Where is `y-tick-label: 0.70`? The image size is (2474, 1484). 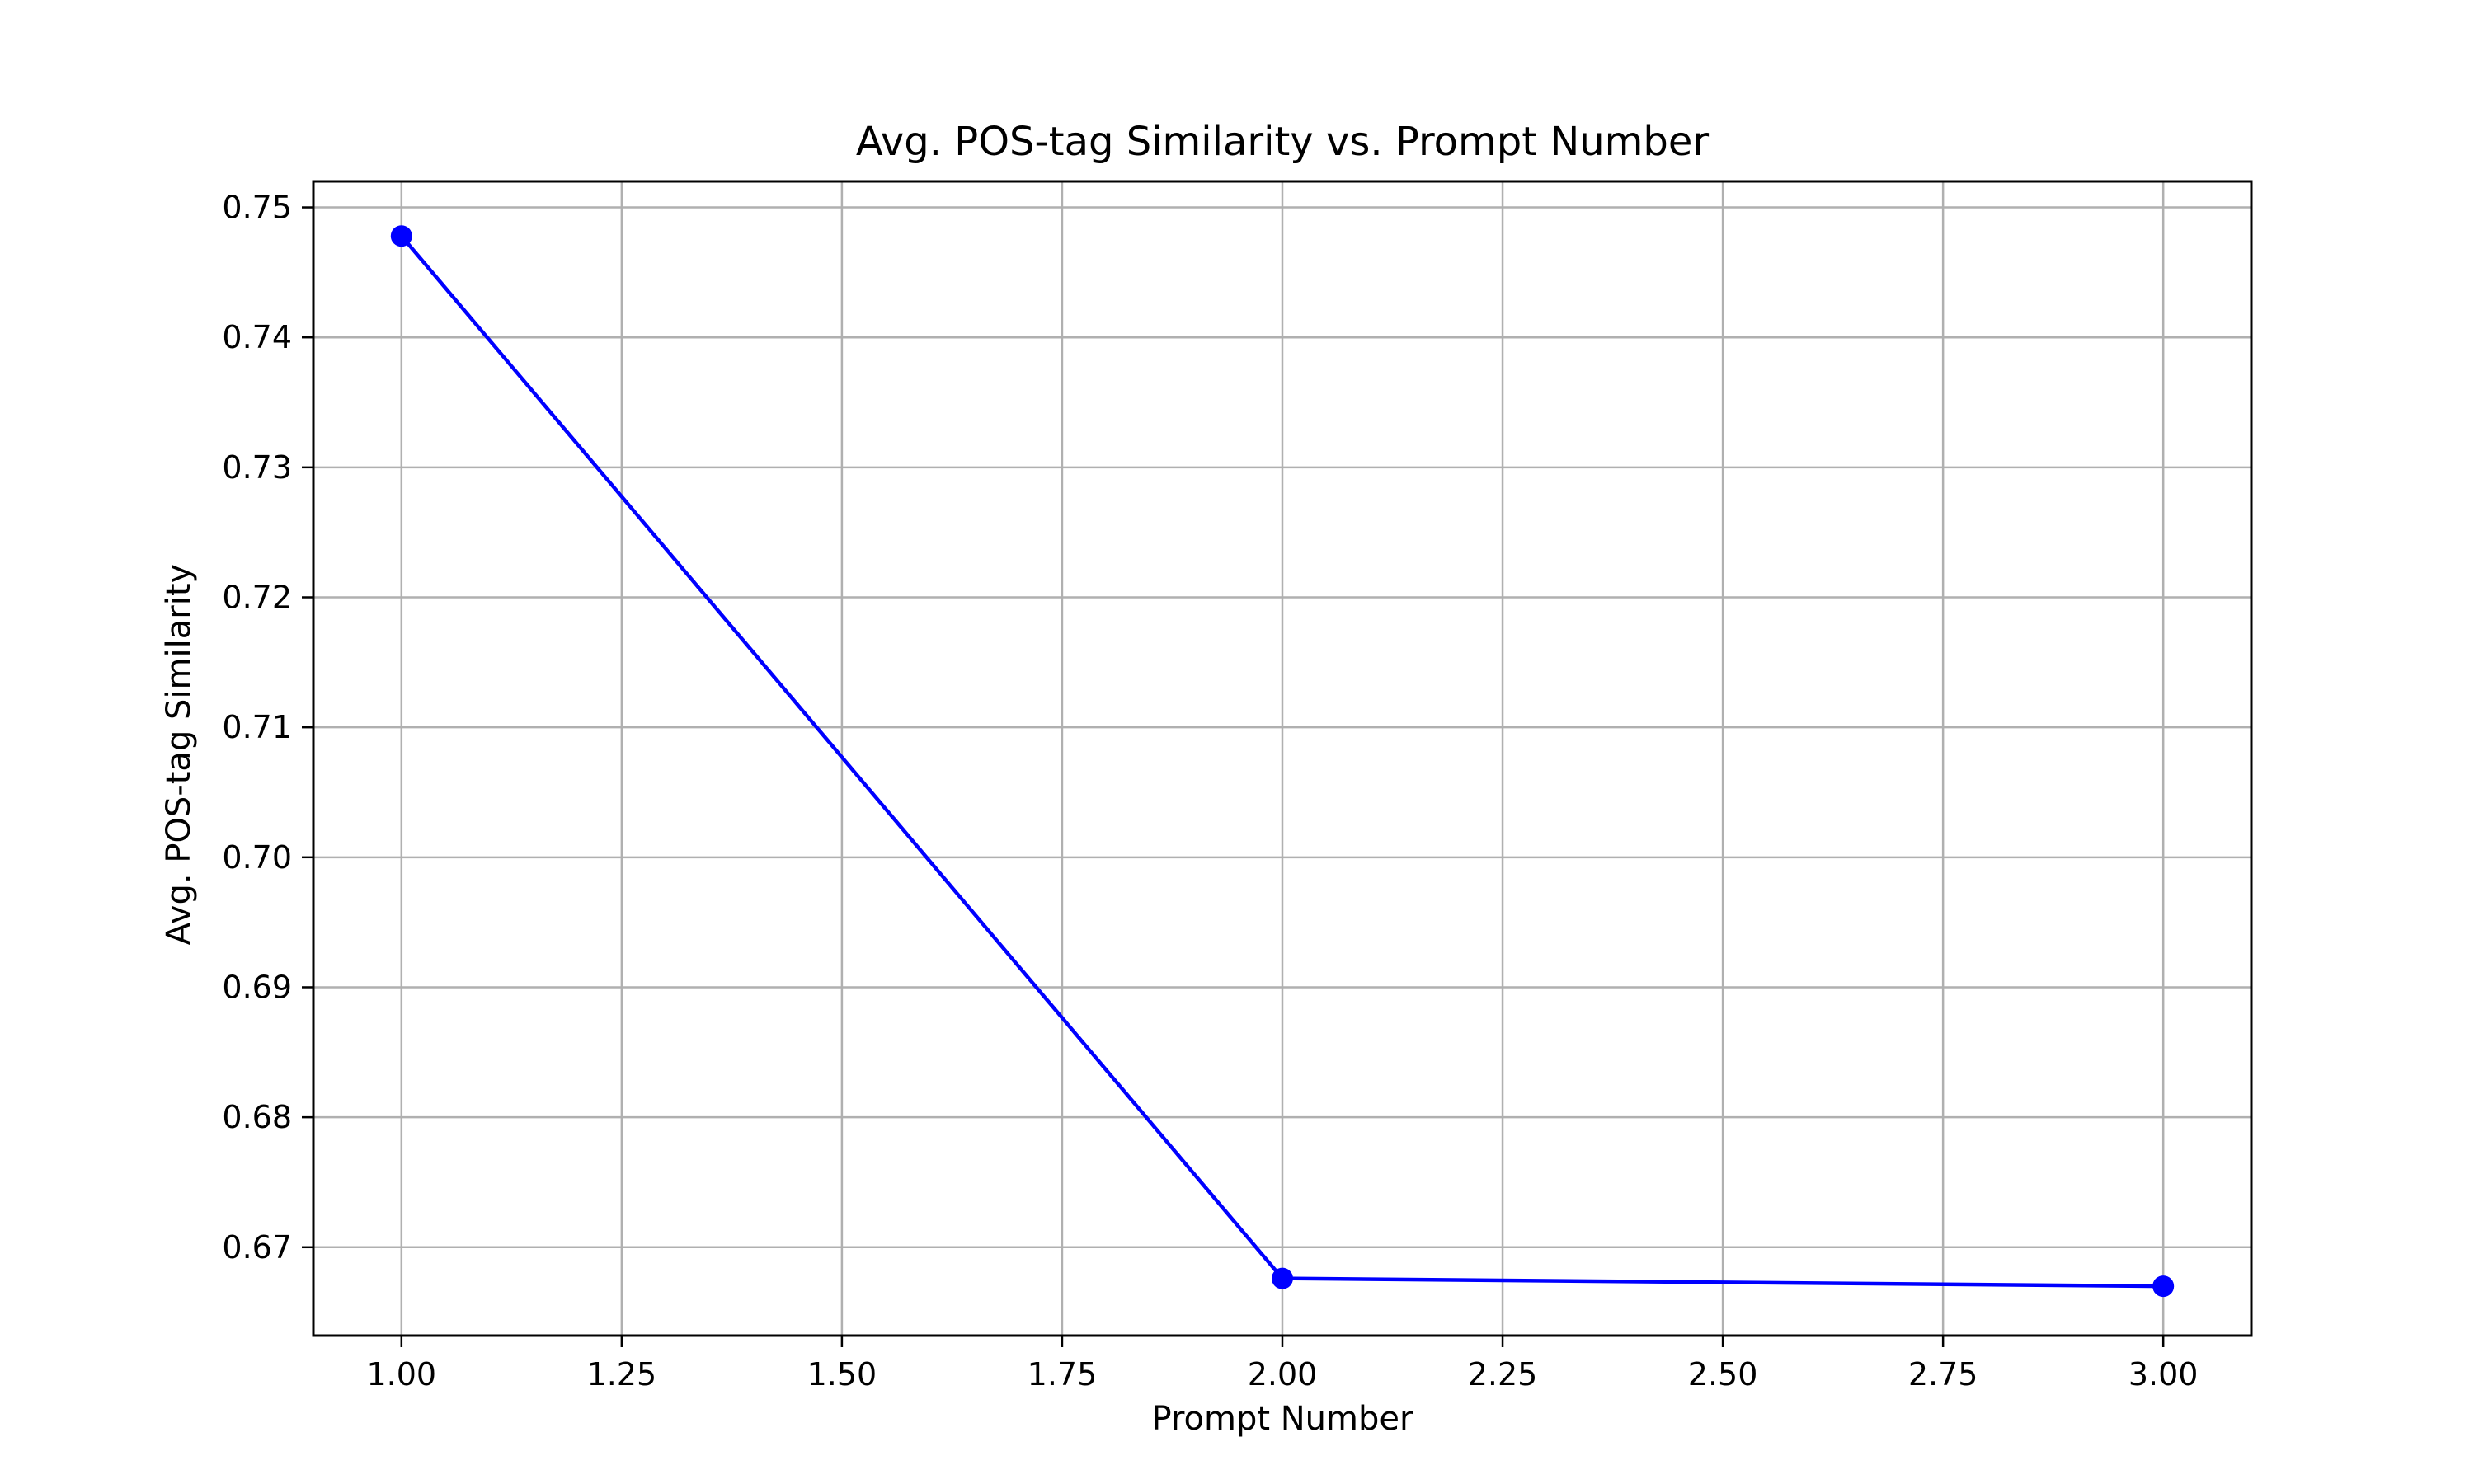 y-tick-label: 0.70 is located at coordinates (257, 858).